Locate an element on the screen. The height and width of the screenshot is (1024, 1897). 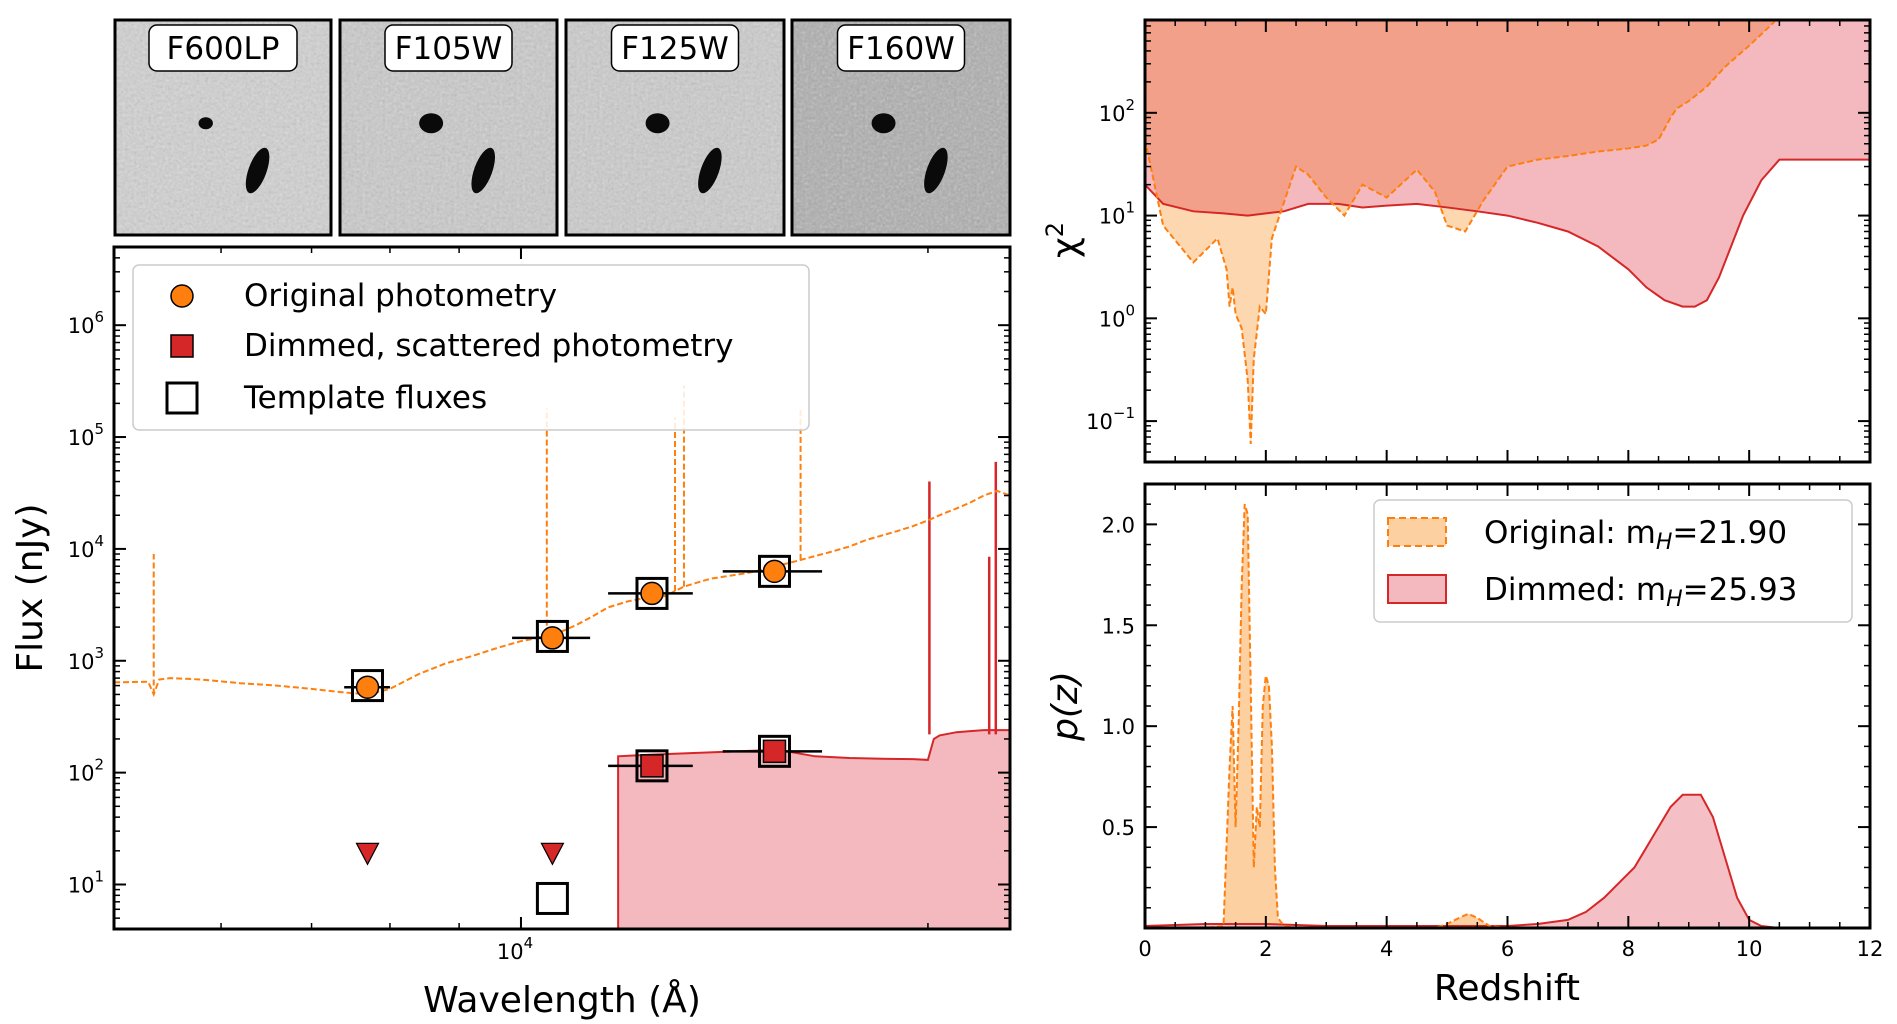
sed-legend-frame is located at coordinates (471, 347).